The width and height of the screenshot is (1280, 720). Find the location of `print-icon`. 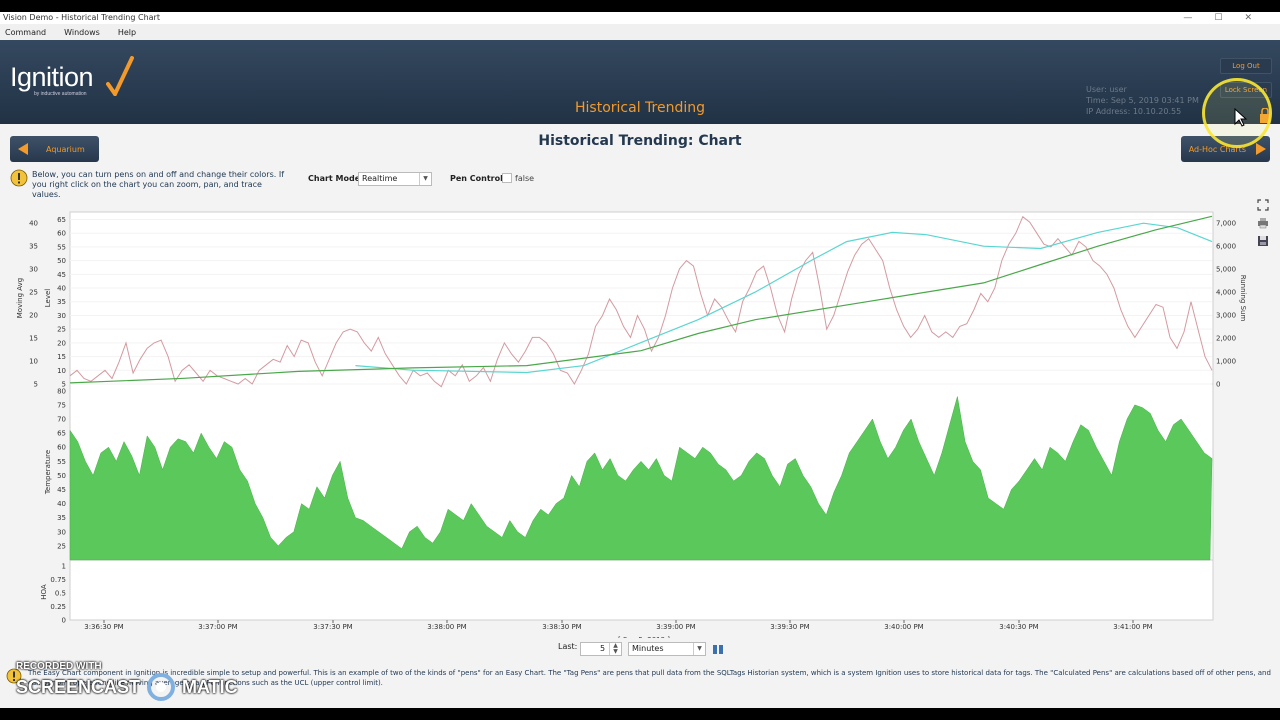

print-icon is located at coordinates (1263, 223).